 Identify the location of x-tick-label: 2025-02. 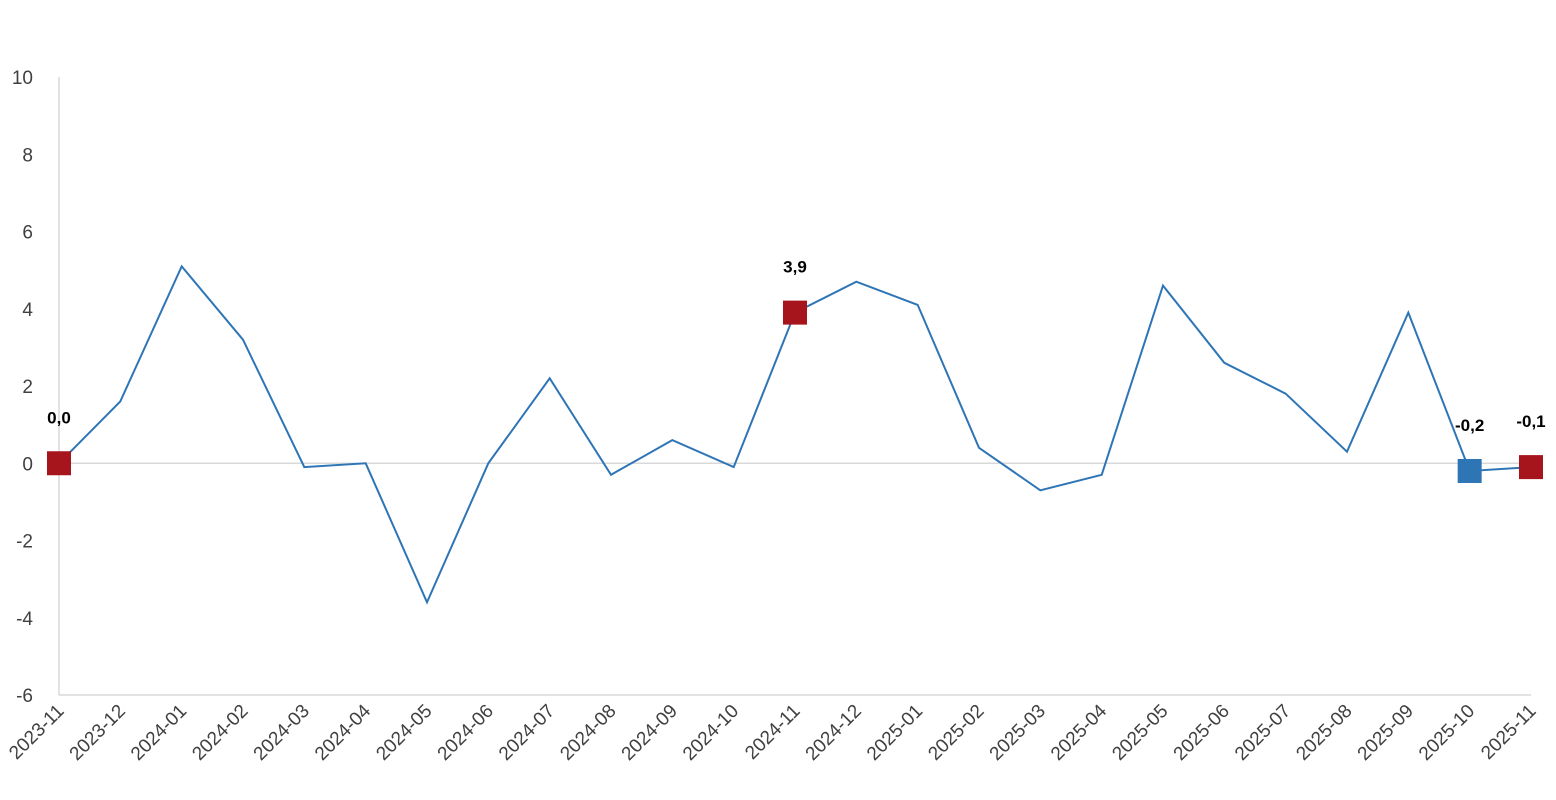
(956, 733).